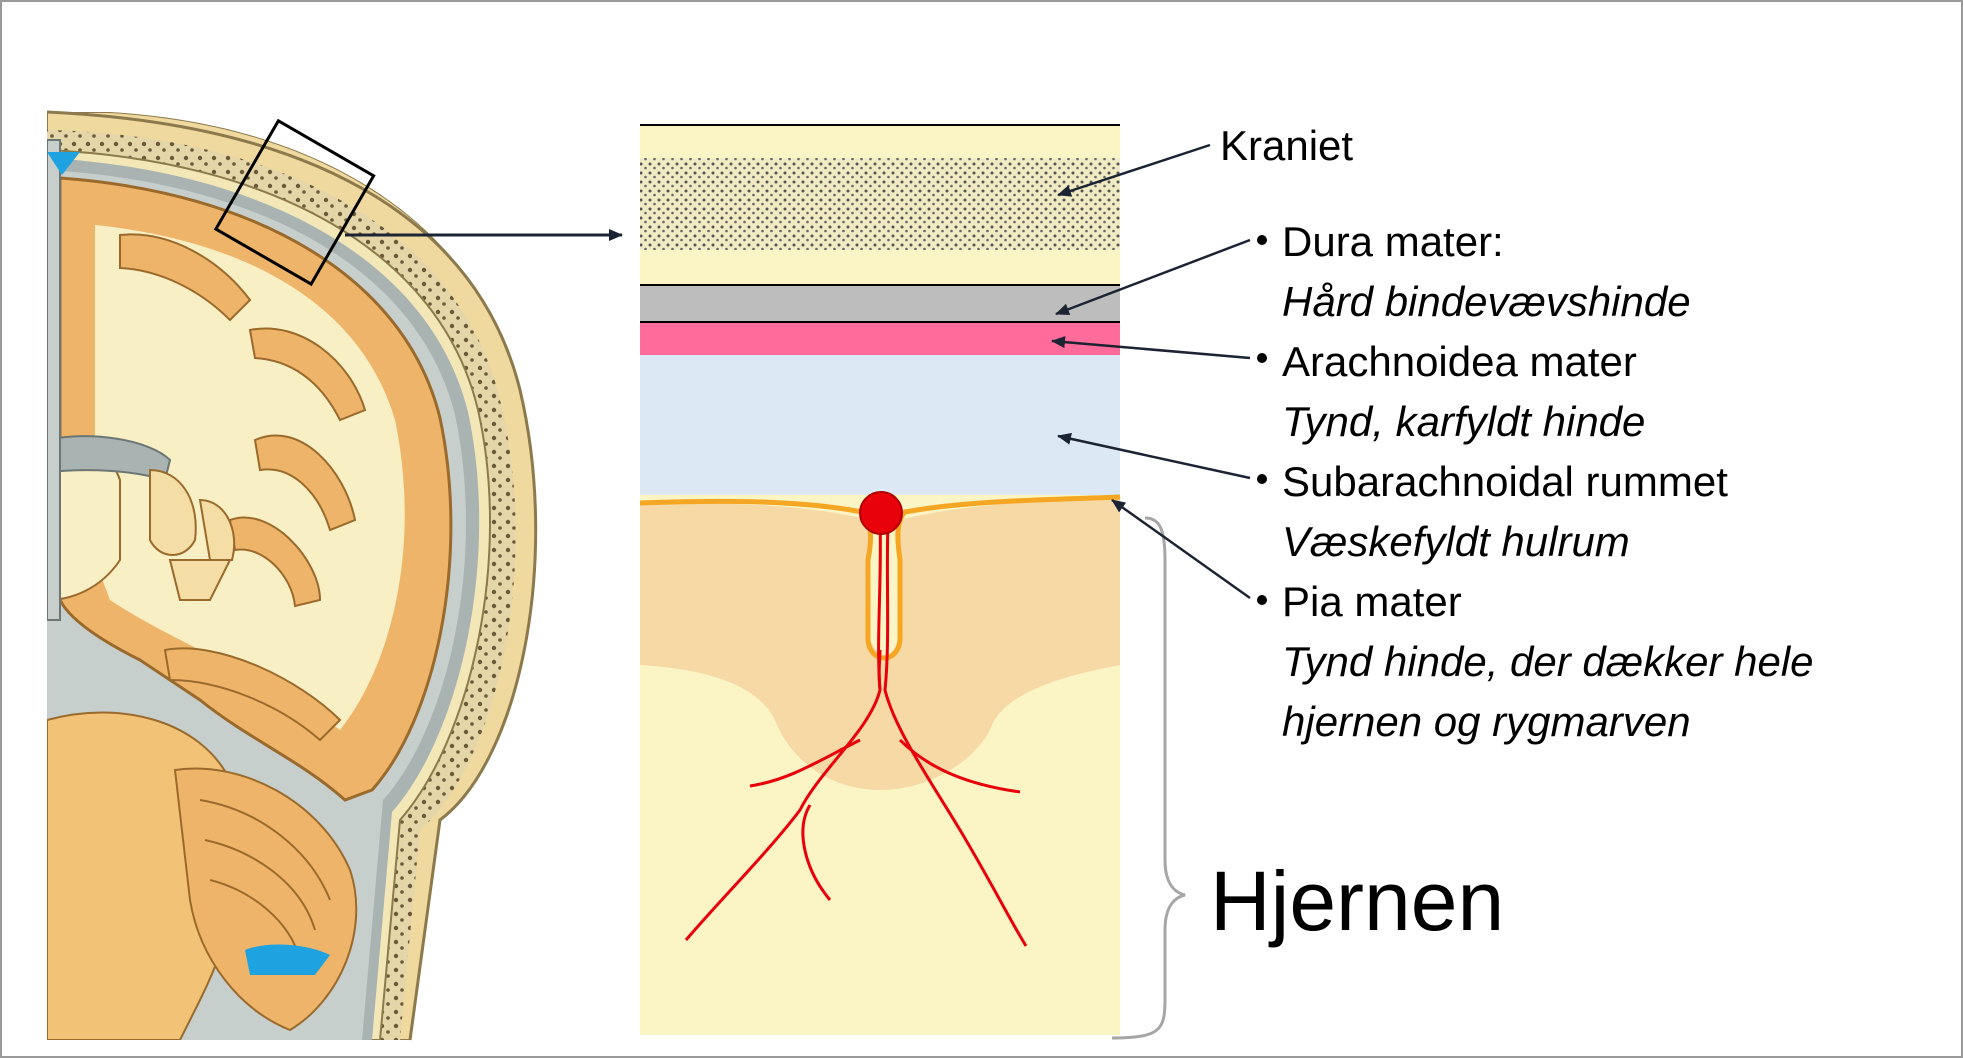 This screenshot has height=1058, width=1963. What do you see at coordinates (1459, 361) in the screenshot?
I see `label-arachnoid: Arachnoidea mater` at bounding box center [1459, 361].